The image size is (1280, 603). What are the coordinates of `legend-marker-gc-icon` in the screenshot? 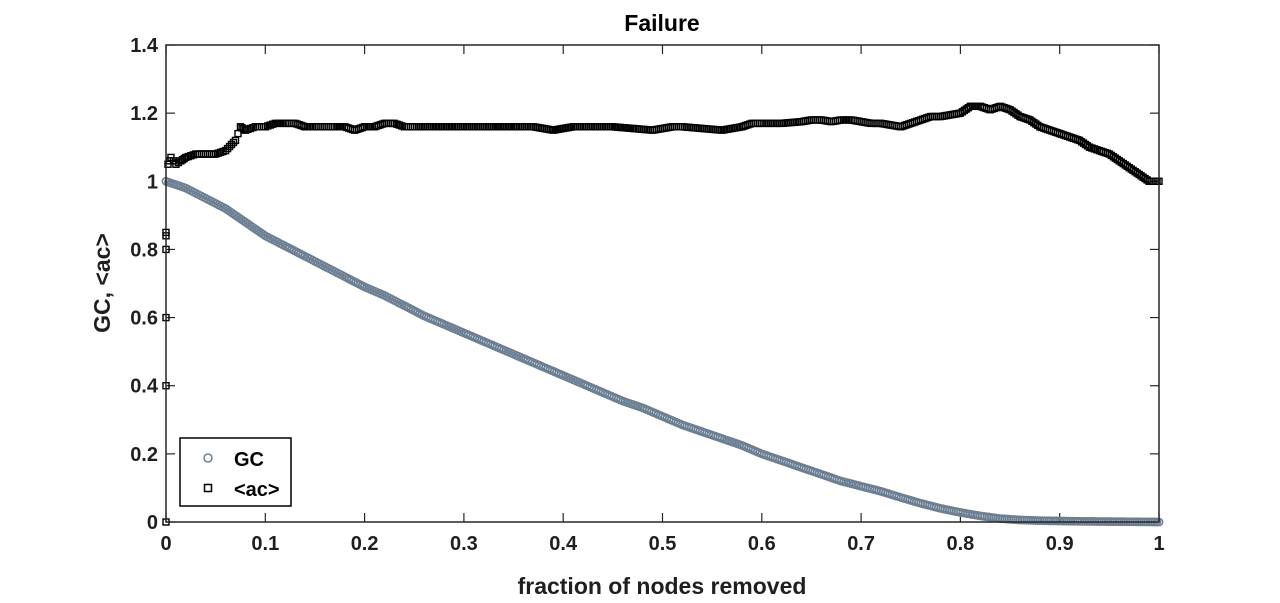 It's located at (208, 458).